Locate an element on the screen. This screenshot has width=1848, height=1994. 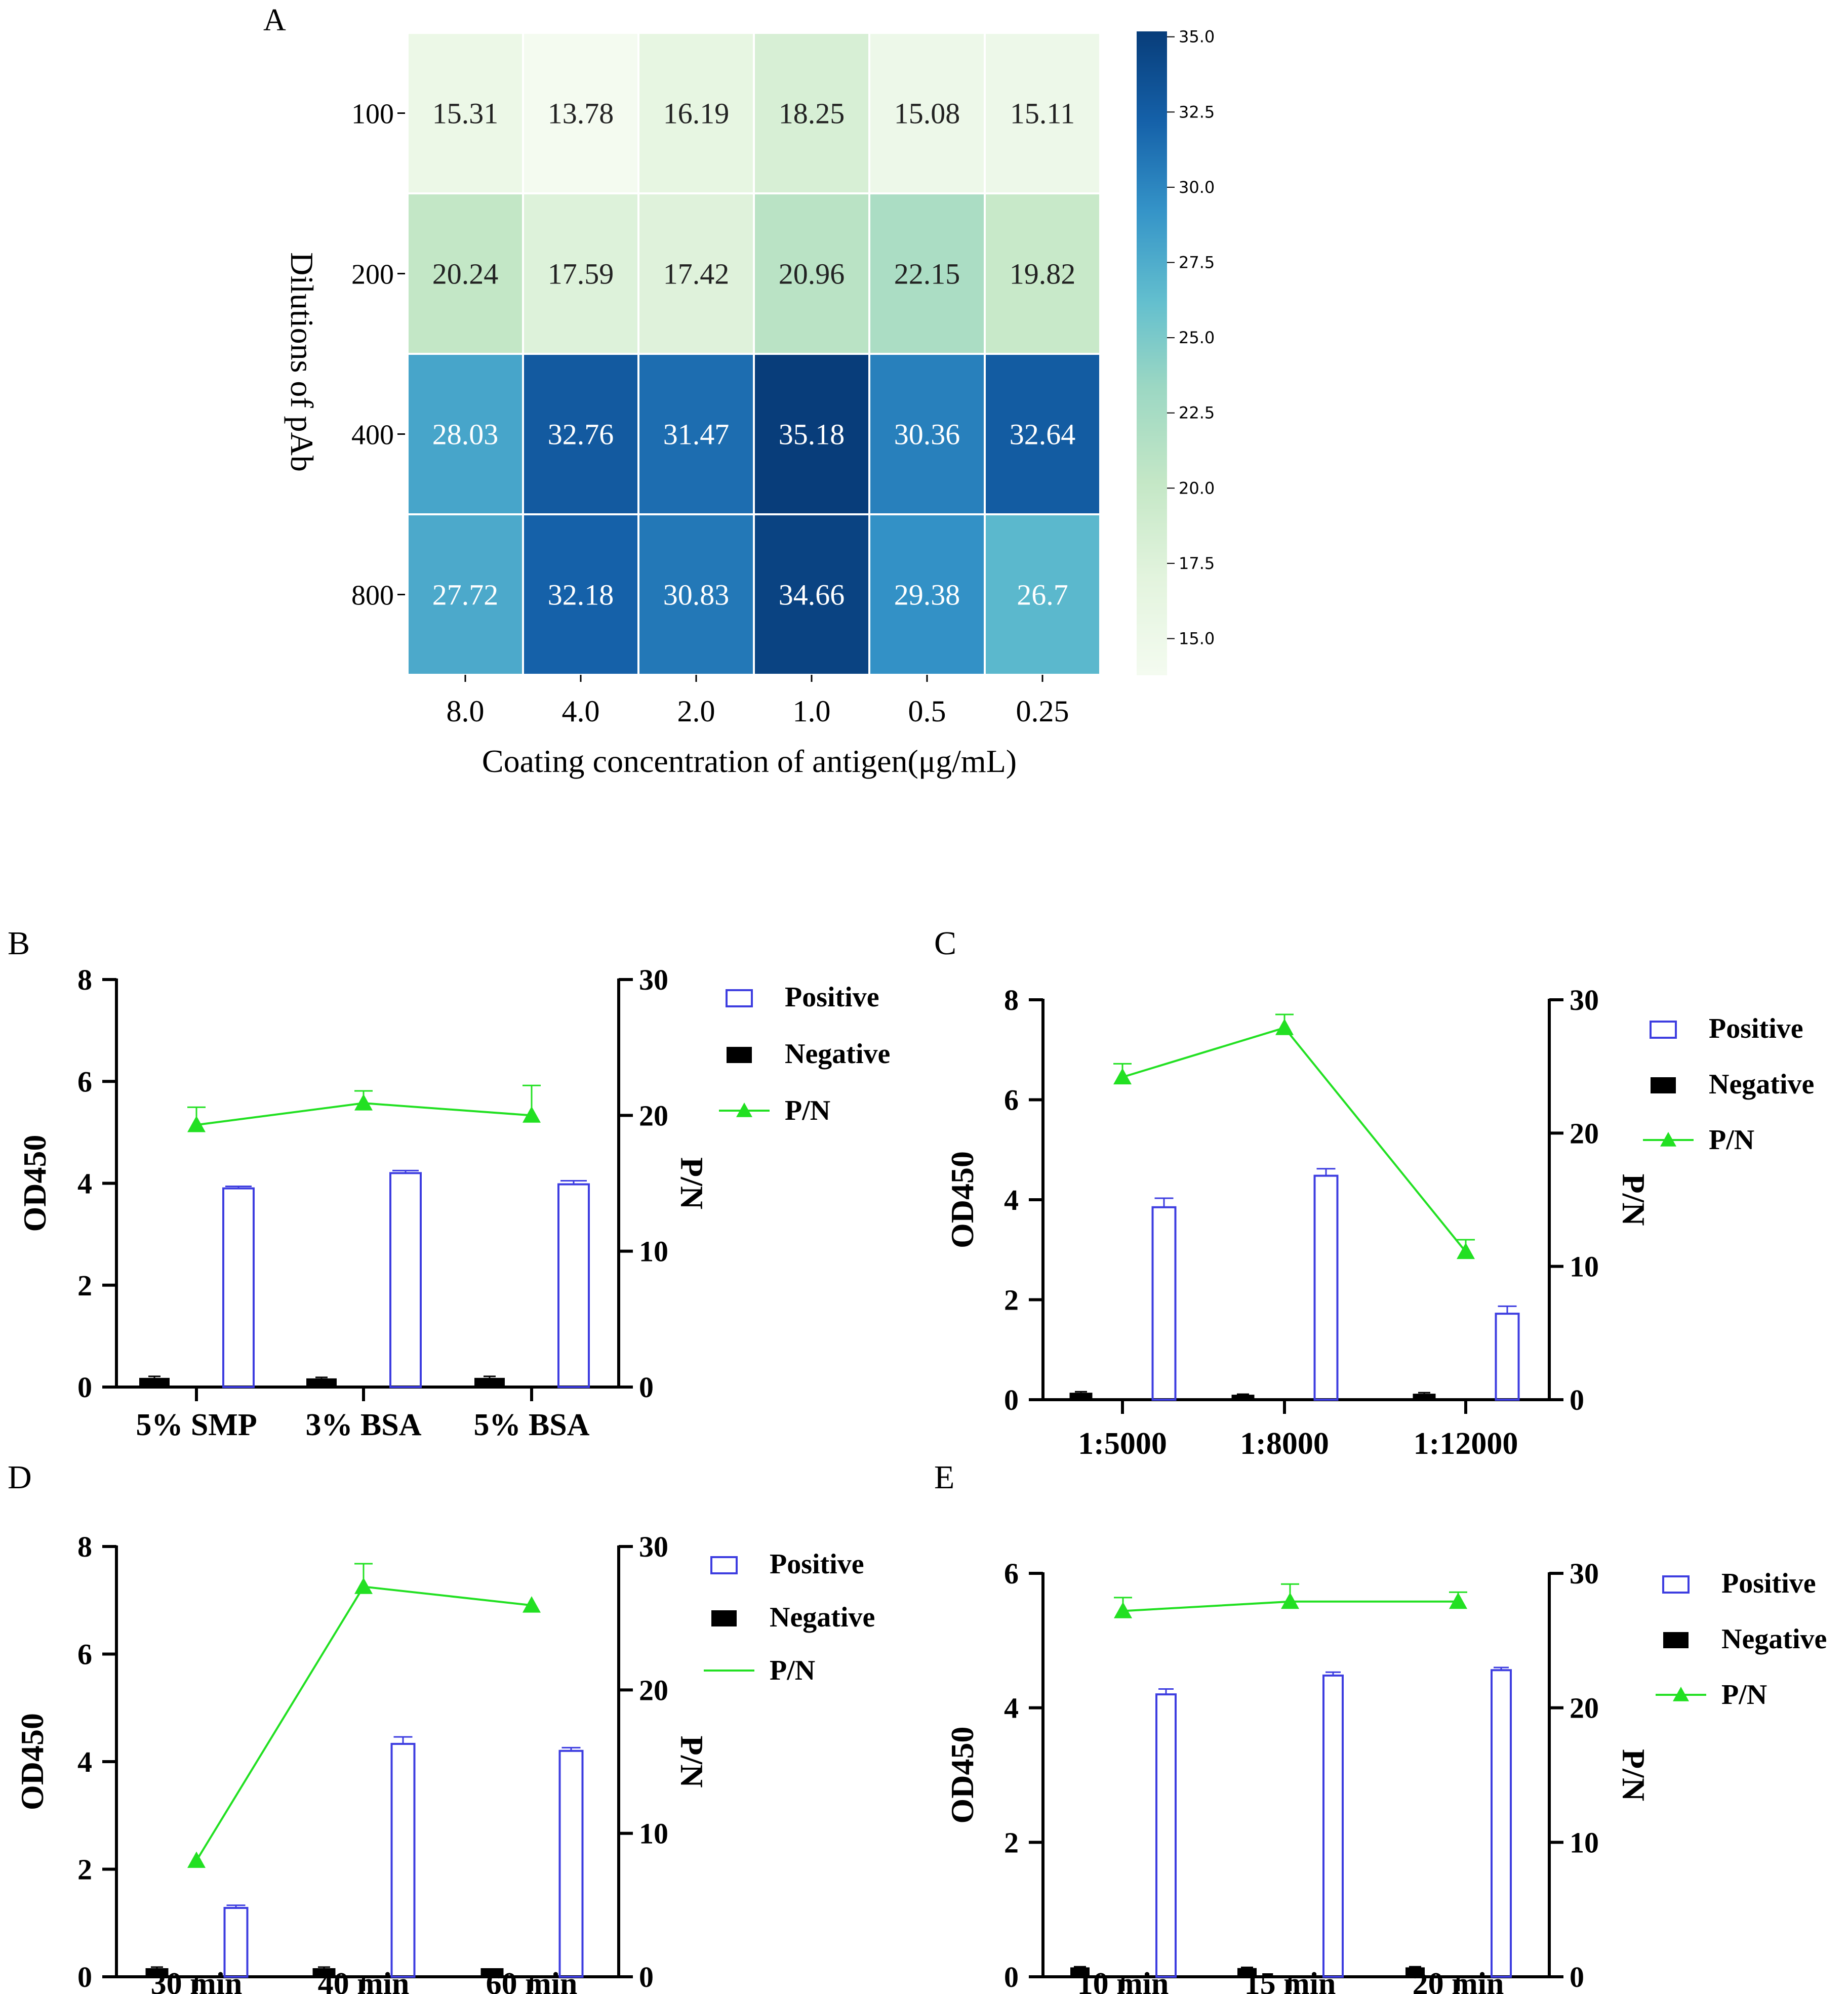
heatmap-y-tick-label: 800 is located at coordinates (372, 596).